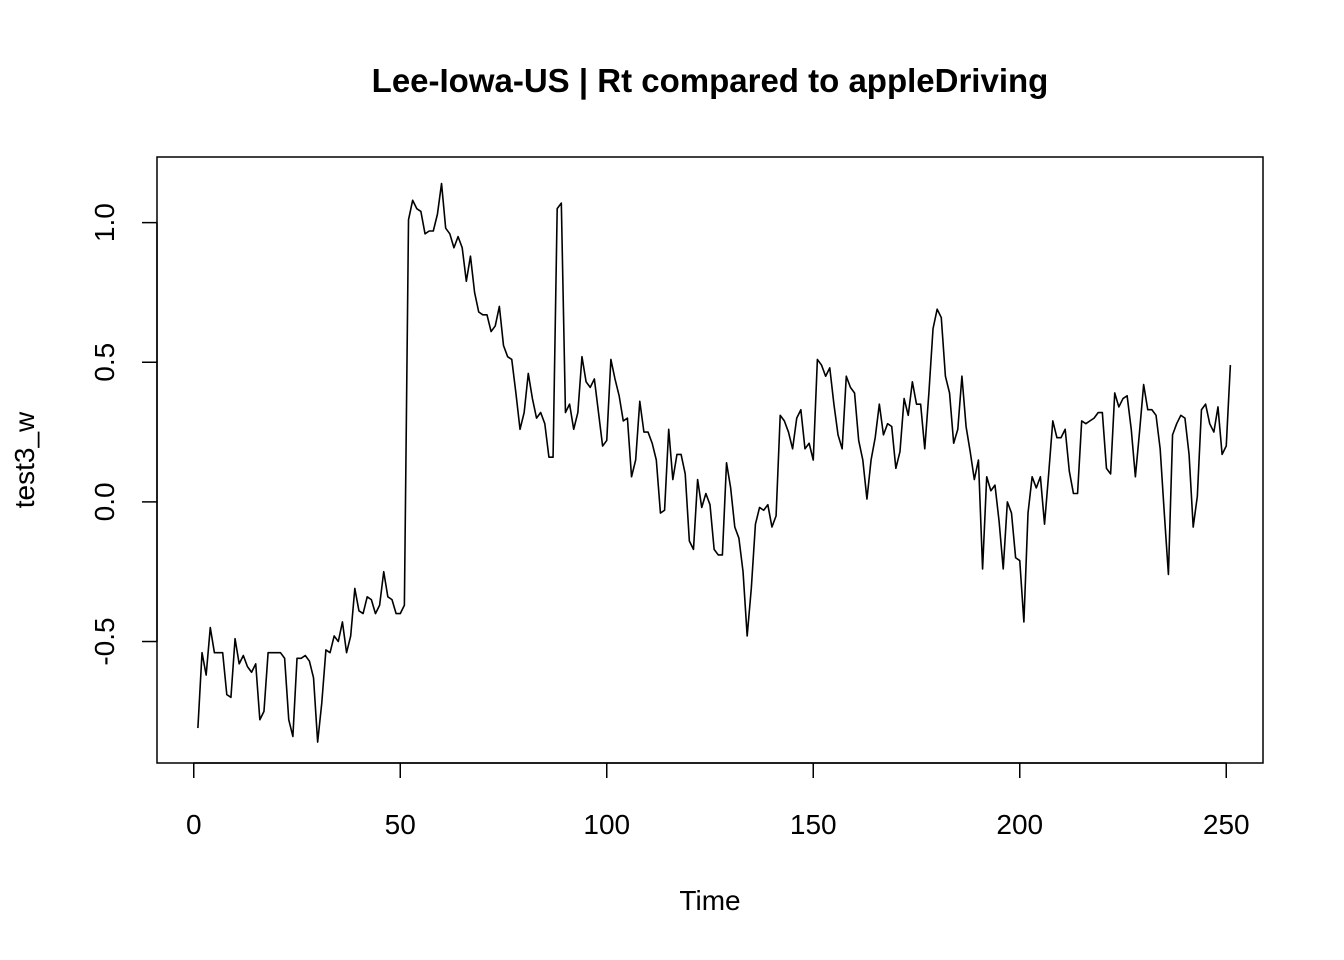 Image resolution: width=1344 pixels, height=960 pixels. Describe the element at coordinates (813, 824) in the screenshot. I see `x-tick-label: 150` at that location.